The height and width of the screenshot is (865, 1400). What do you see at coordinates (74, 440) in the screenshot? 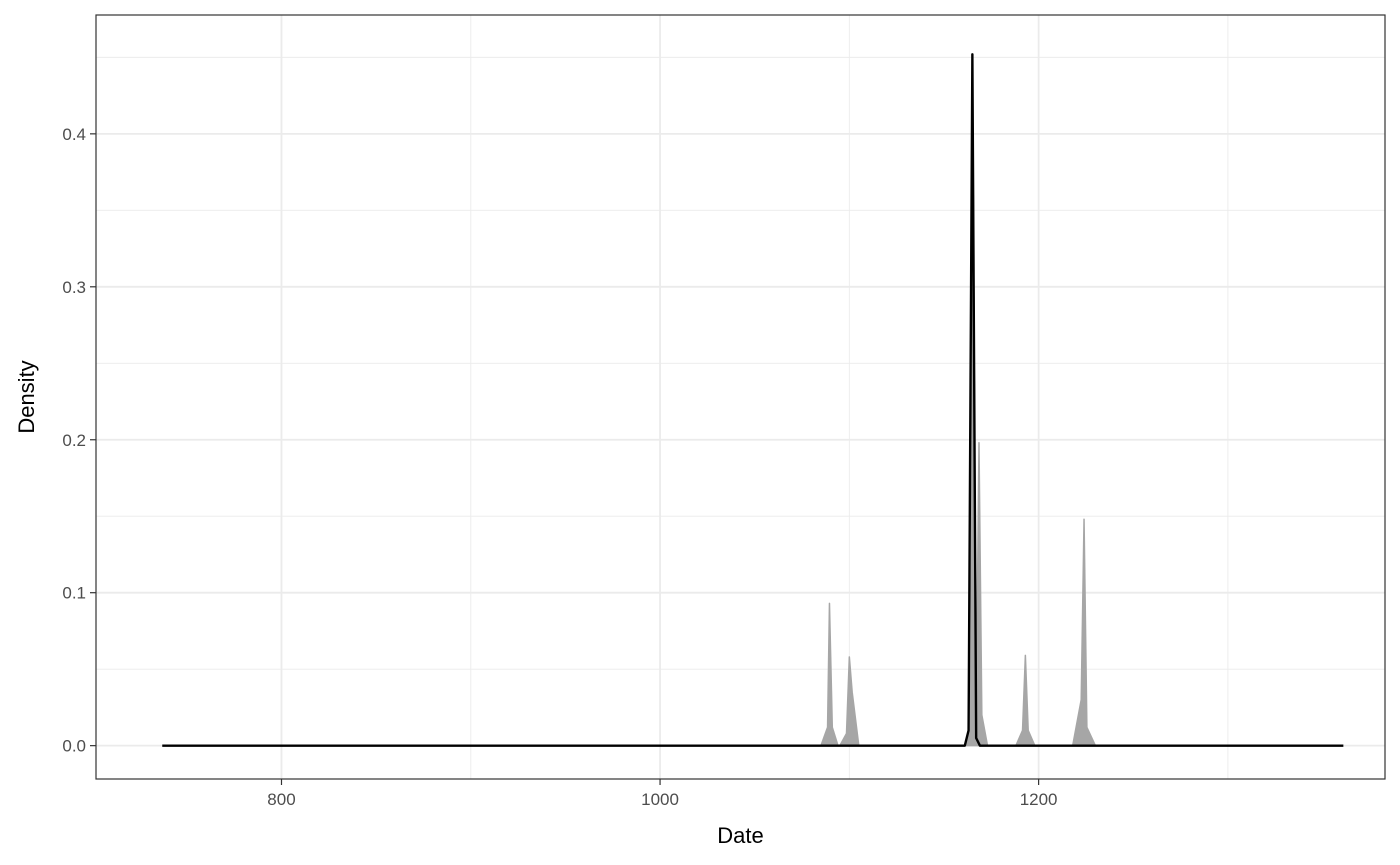
I see `y-tick-label: 0.2` at bounding box center [74, 440].